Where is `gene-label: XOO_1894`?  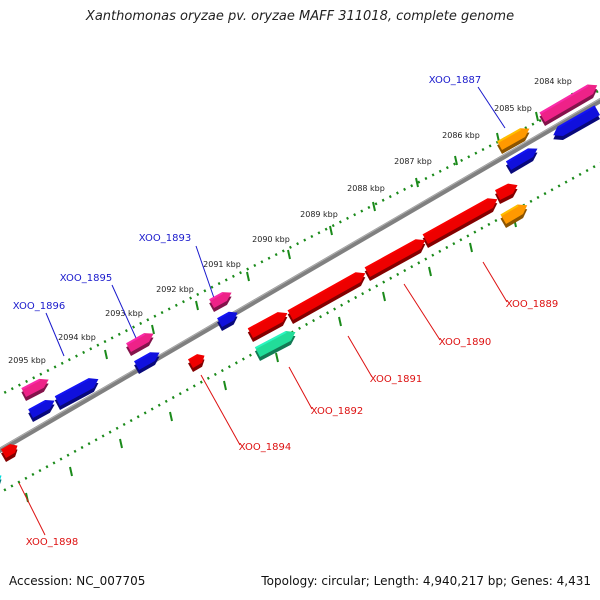
gene-label: XOO_1894 is located at coordinates (265, 447).